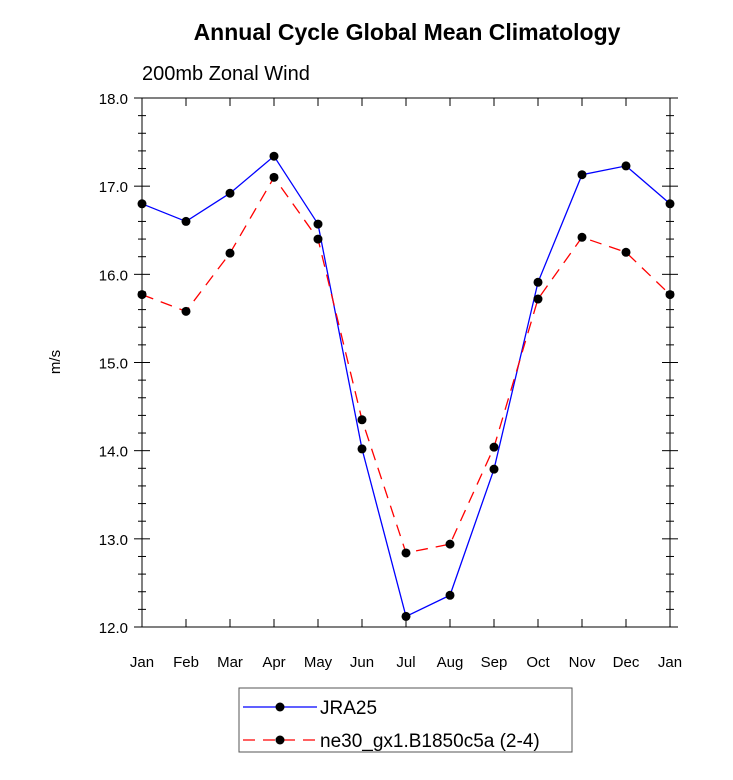 The width and height of the screenshot is (733, 780). I want to click on x-tick-label: Apr, so click(273, 662).